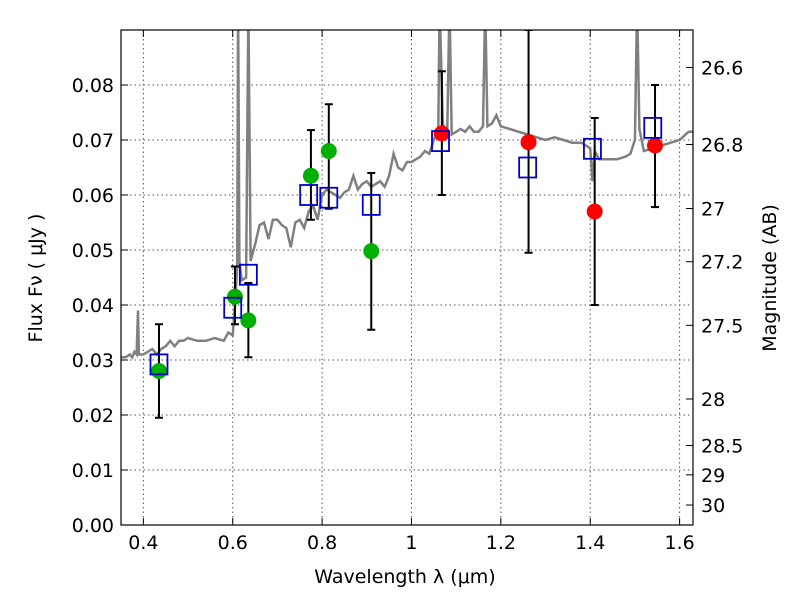 This screenshot has width=800, height=600. Describe the element at coordinates (93, 471) in the screenshot. I see `y-tick-label: 0.01` at that location.